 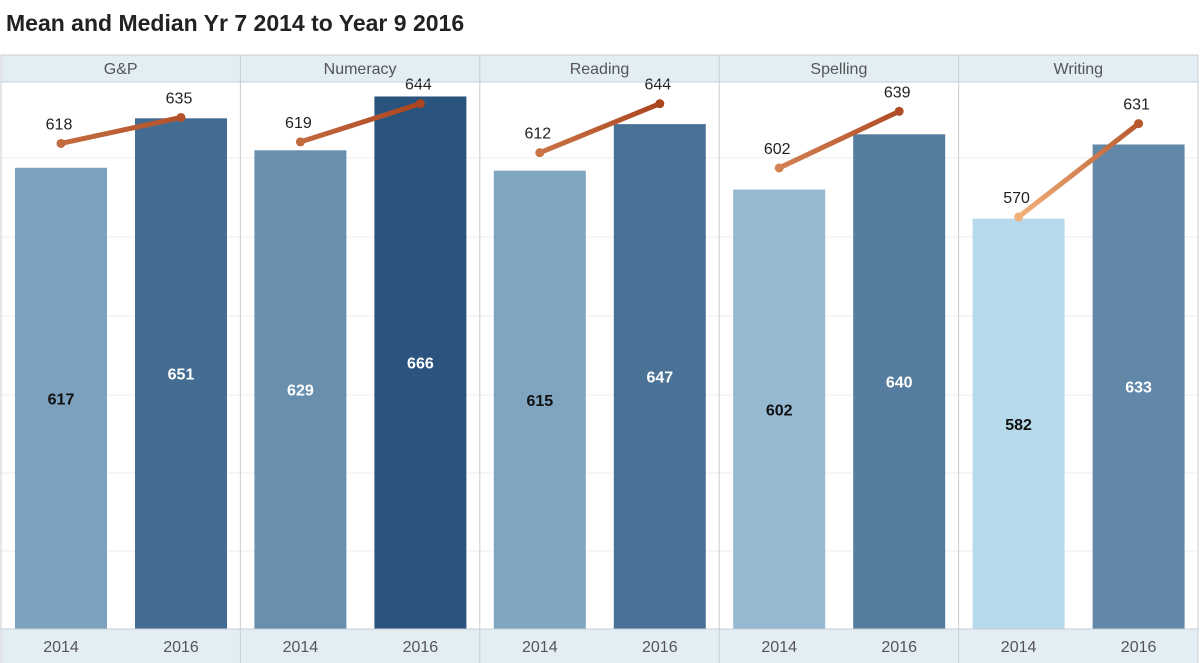 I want to click on median-value-label: 612, so click(x=537, y=134).